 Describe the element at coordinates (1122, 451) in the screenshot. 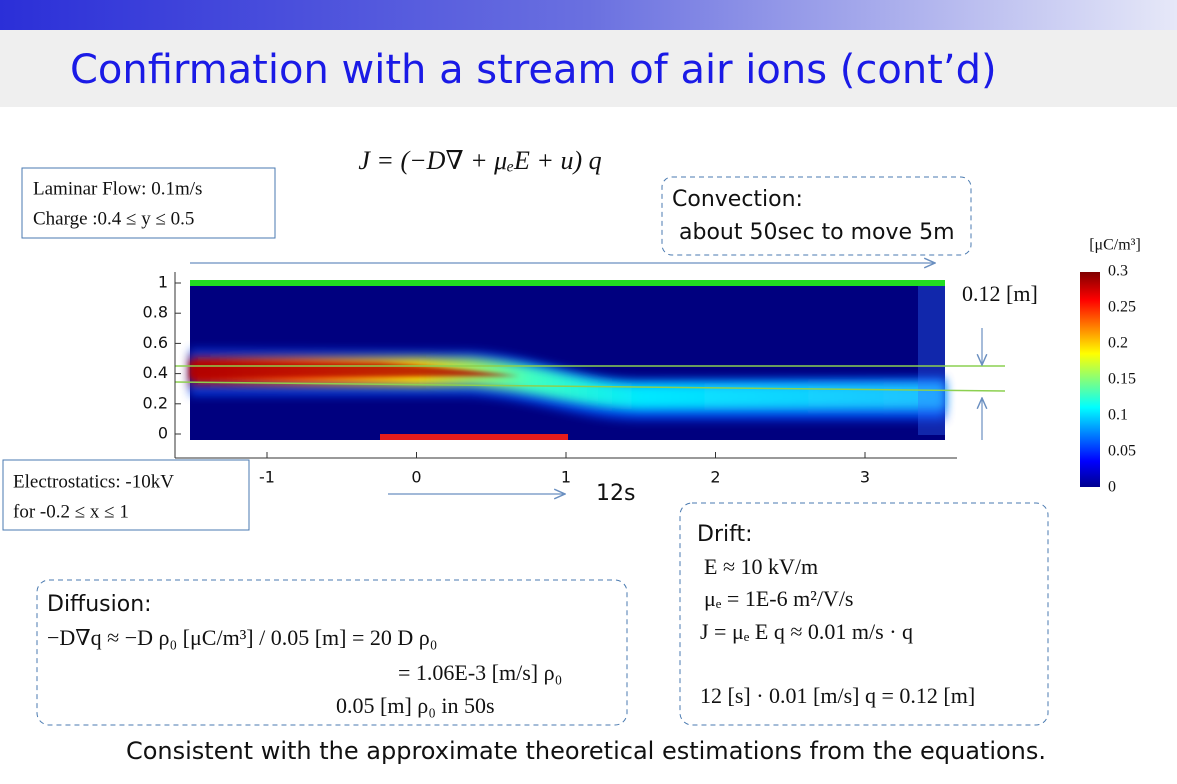

I see `colorbar-tick-label: 0.05` at that location.